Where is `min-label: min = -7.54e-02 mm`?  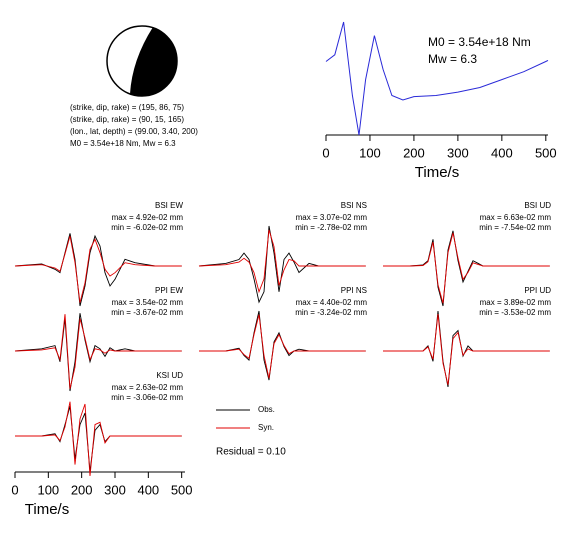
min-label: min = -7.54e-02 mm is located at coordinates (515, 227).